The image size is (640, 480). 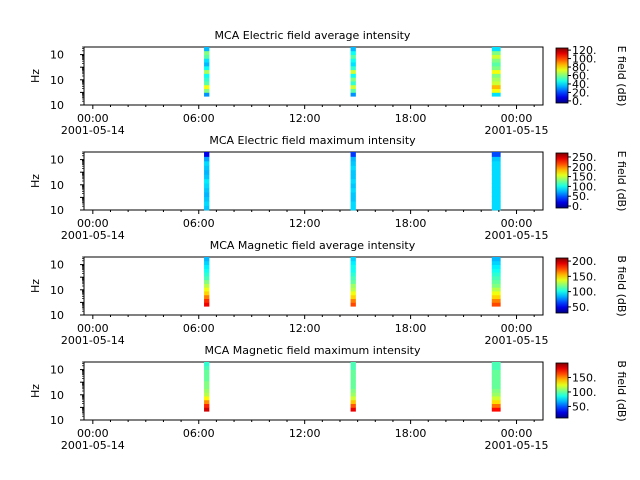 I want to click on panel-title: MCA Magnetic field maximum intensity, so click(x=313, y=350).